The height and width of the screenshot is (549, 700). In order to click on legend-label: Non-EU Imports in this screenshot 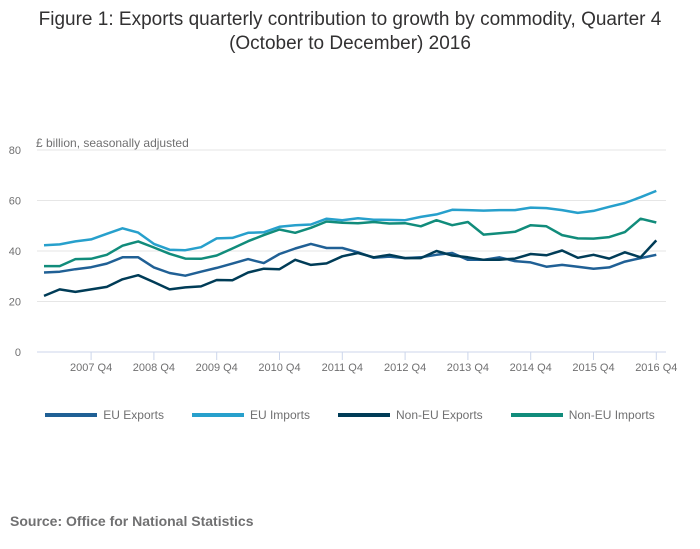, I will do `click(611, 415)`.